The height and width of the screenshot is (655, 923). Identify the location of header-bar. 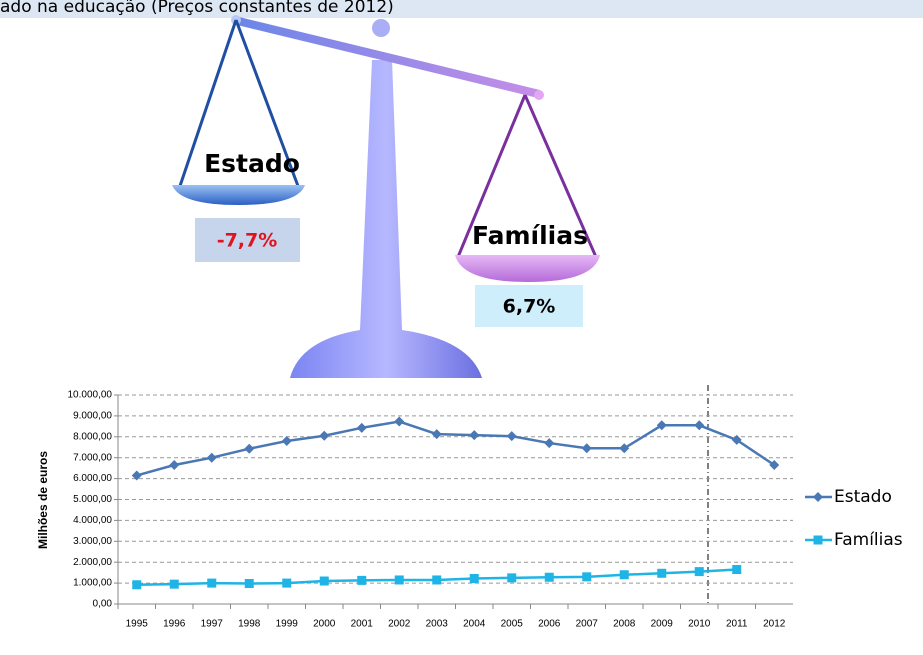
(461, 9).